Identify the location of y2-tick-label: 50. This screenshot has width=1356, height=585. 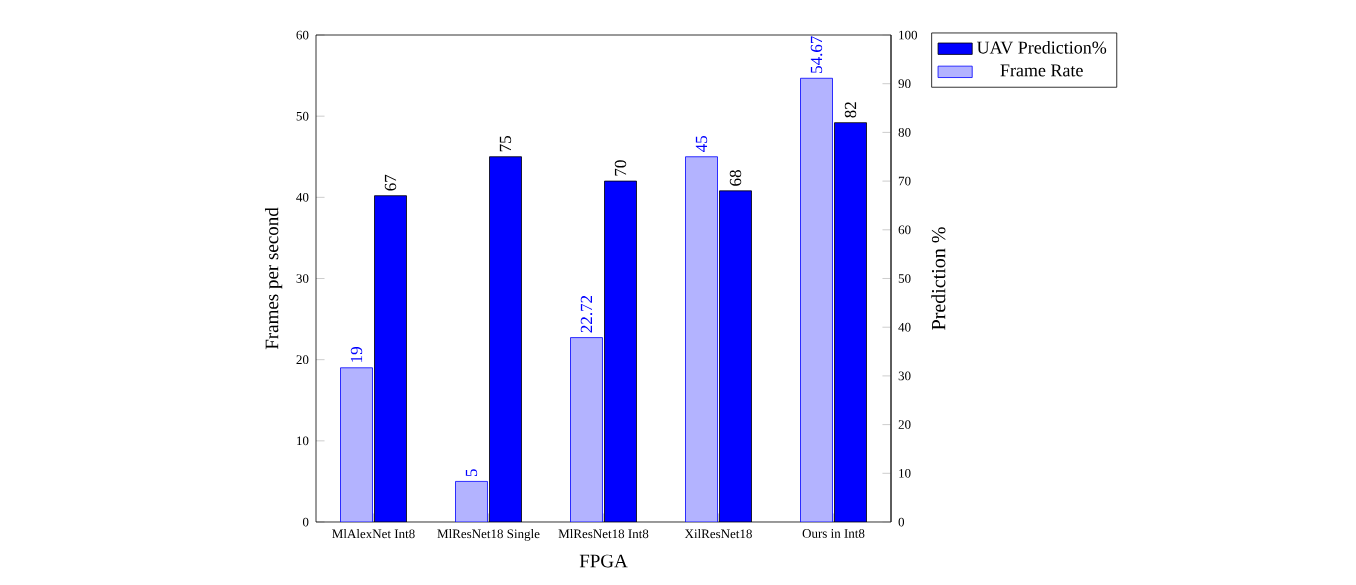
(904, 278).